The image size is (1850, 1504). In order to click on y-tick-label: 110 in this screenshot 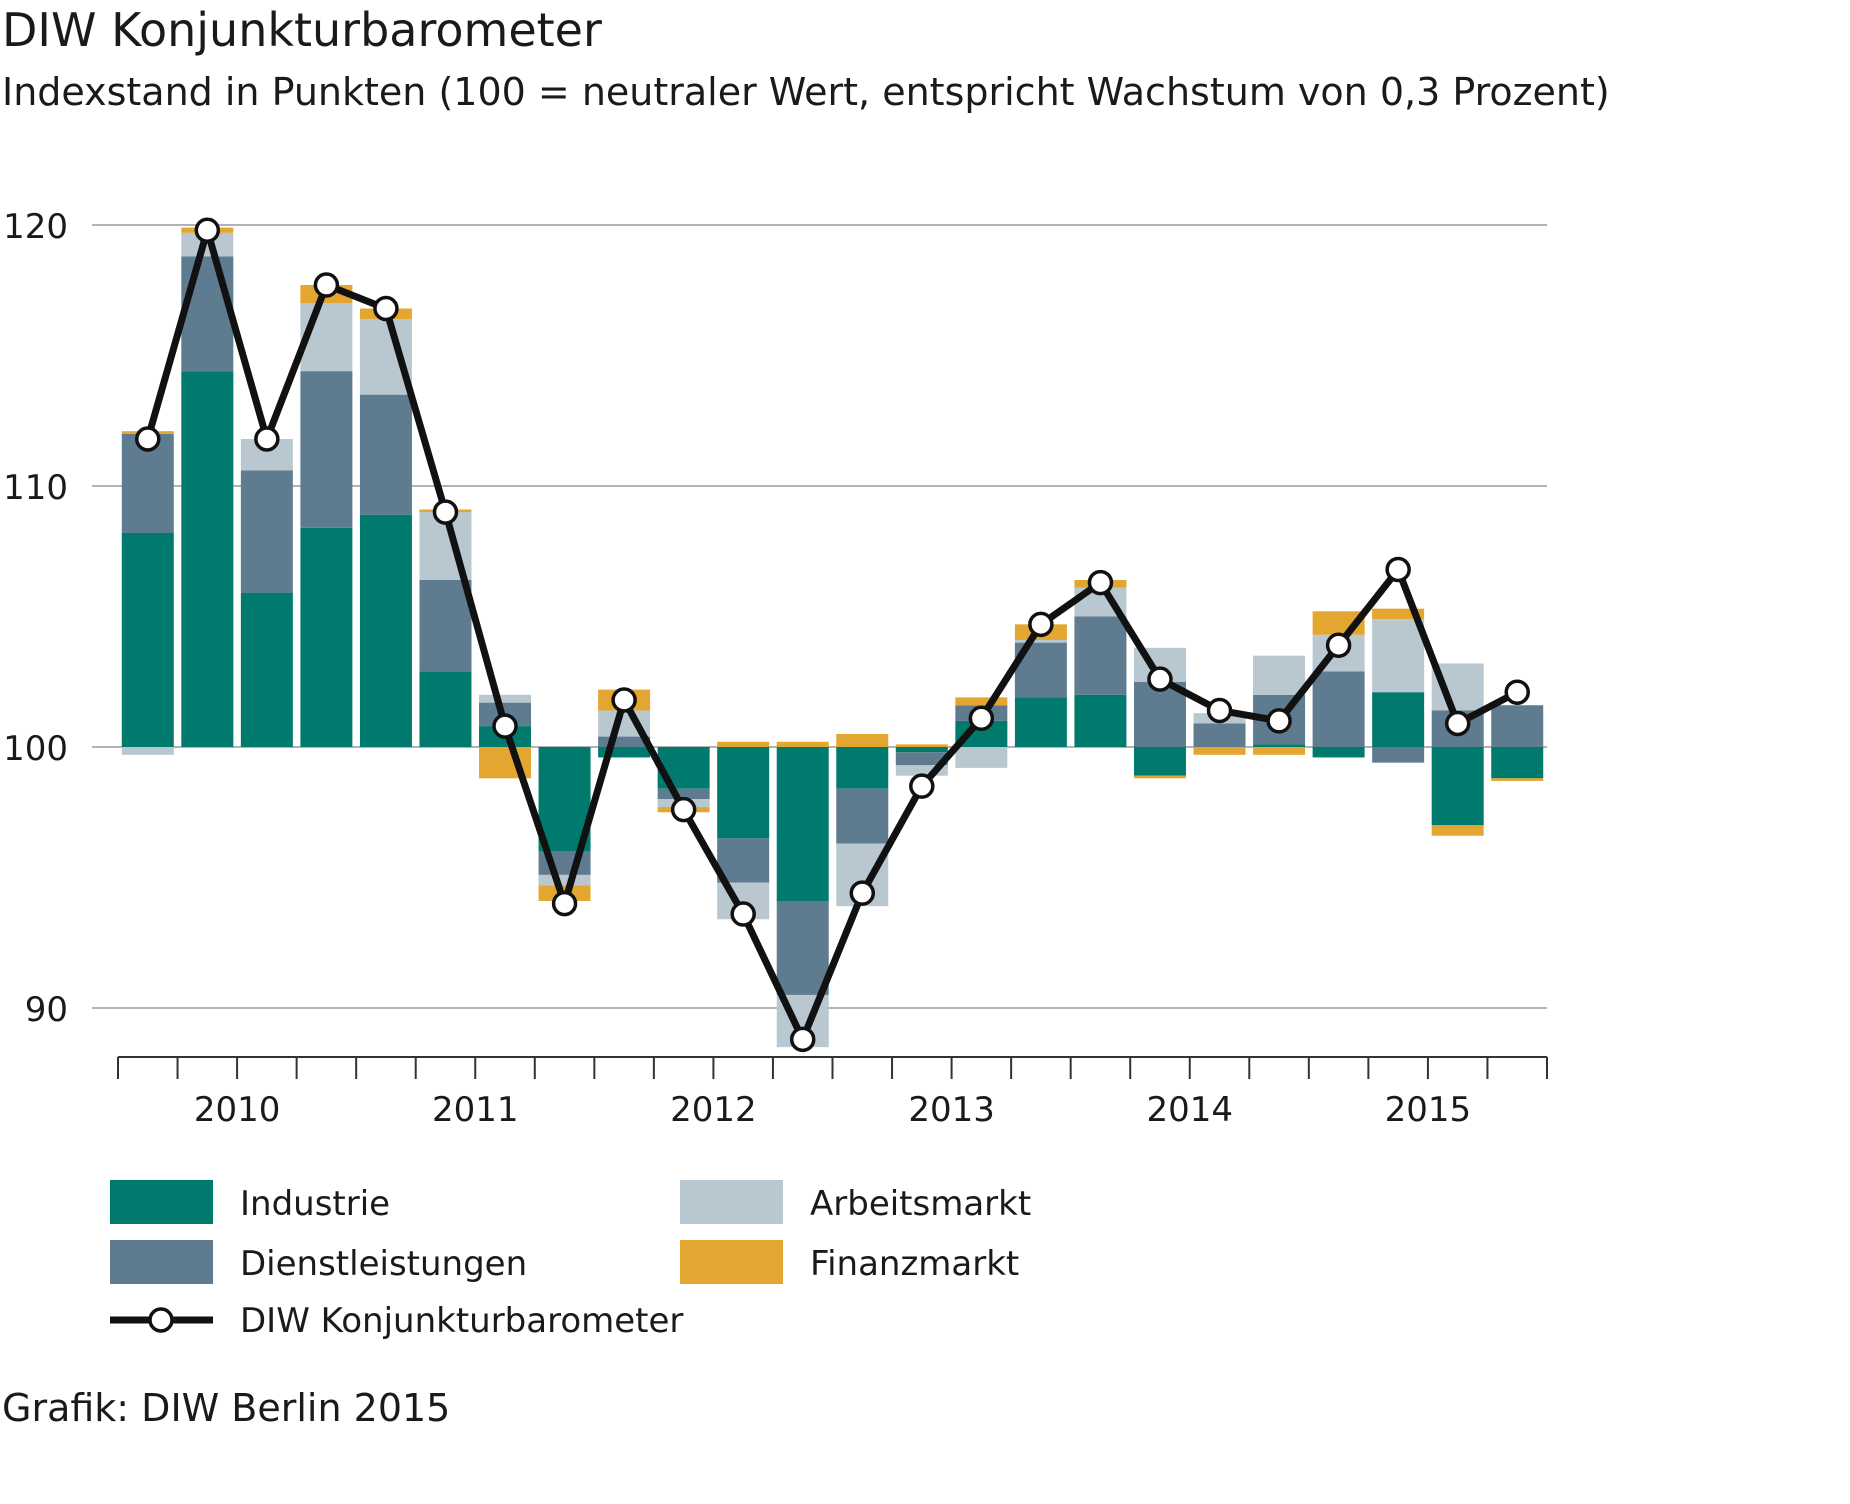, I will do `click(35, 488)`.